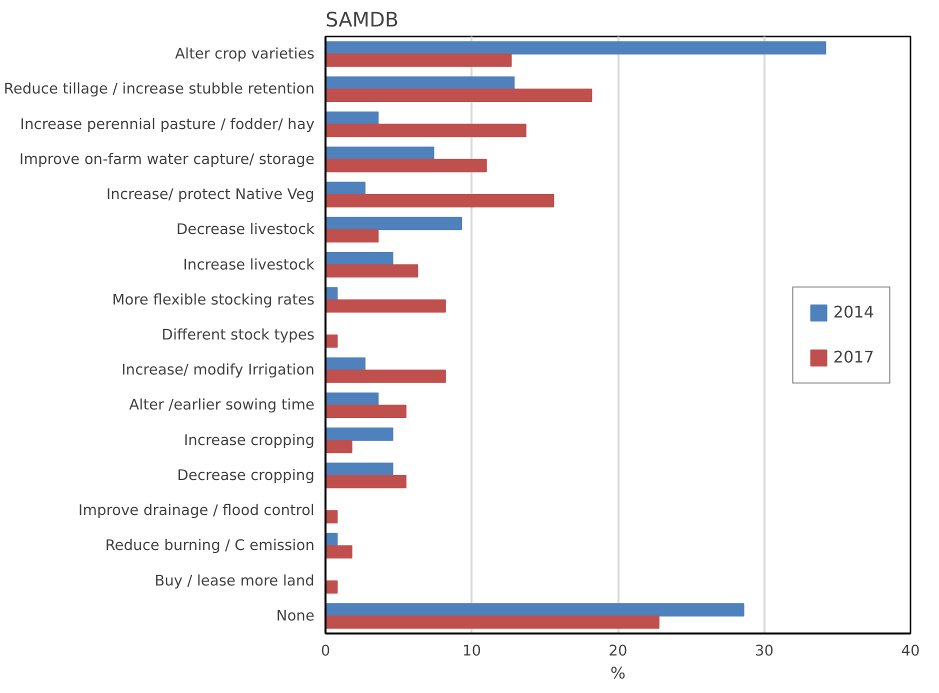  Describe the element at coordinates (222, 405) in the screenshot. I see `y-tick-label: Alter /earlier sowing time` at that location.